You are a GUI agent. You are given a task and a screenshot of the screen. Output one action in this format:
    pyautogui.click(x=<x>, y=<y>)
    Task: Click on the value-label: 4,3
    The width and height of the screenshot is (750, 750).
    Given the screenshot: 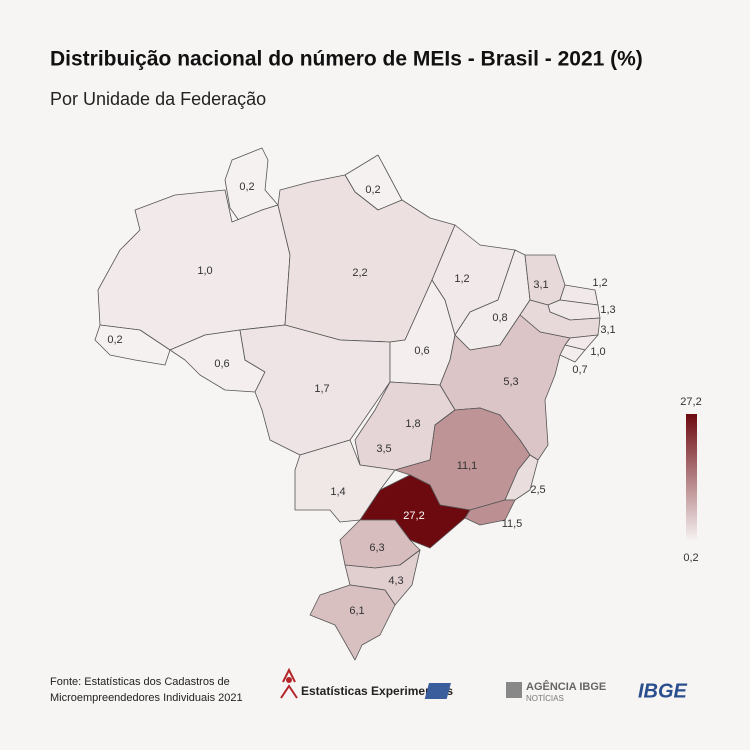 What is the action you would take?
    pyautogui.click(x=395, y=581)
    